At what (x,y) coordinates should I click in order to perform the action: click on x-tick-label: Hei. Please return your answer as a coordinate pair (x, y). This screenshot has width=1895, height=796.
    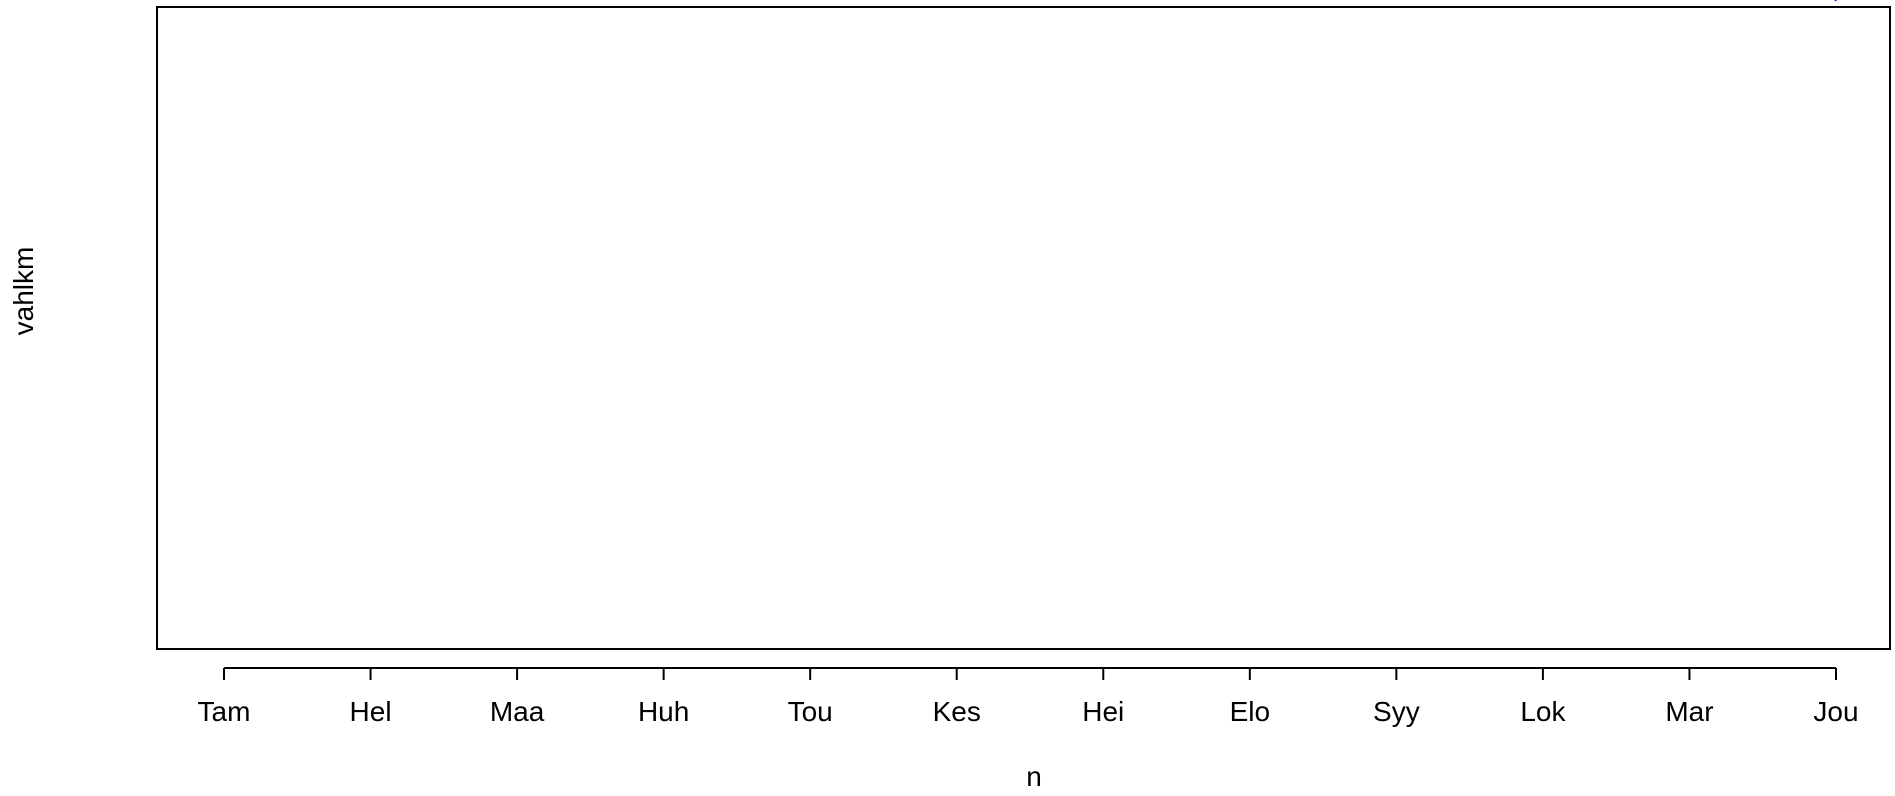
    Looking at the image, I should click on (1103, 711).